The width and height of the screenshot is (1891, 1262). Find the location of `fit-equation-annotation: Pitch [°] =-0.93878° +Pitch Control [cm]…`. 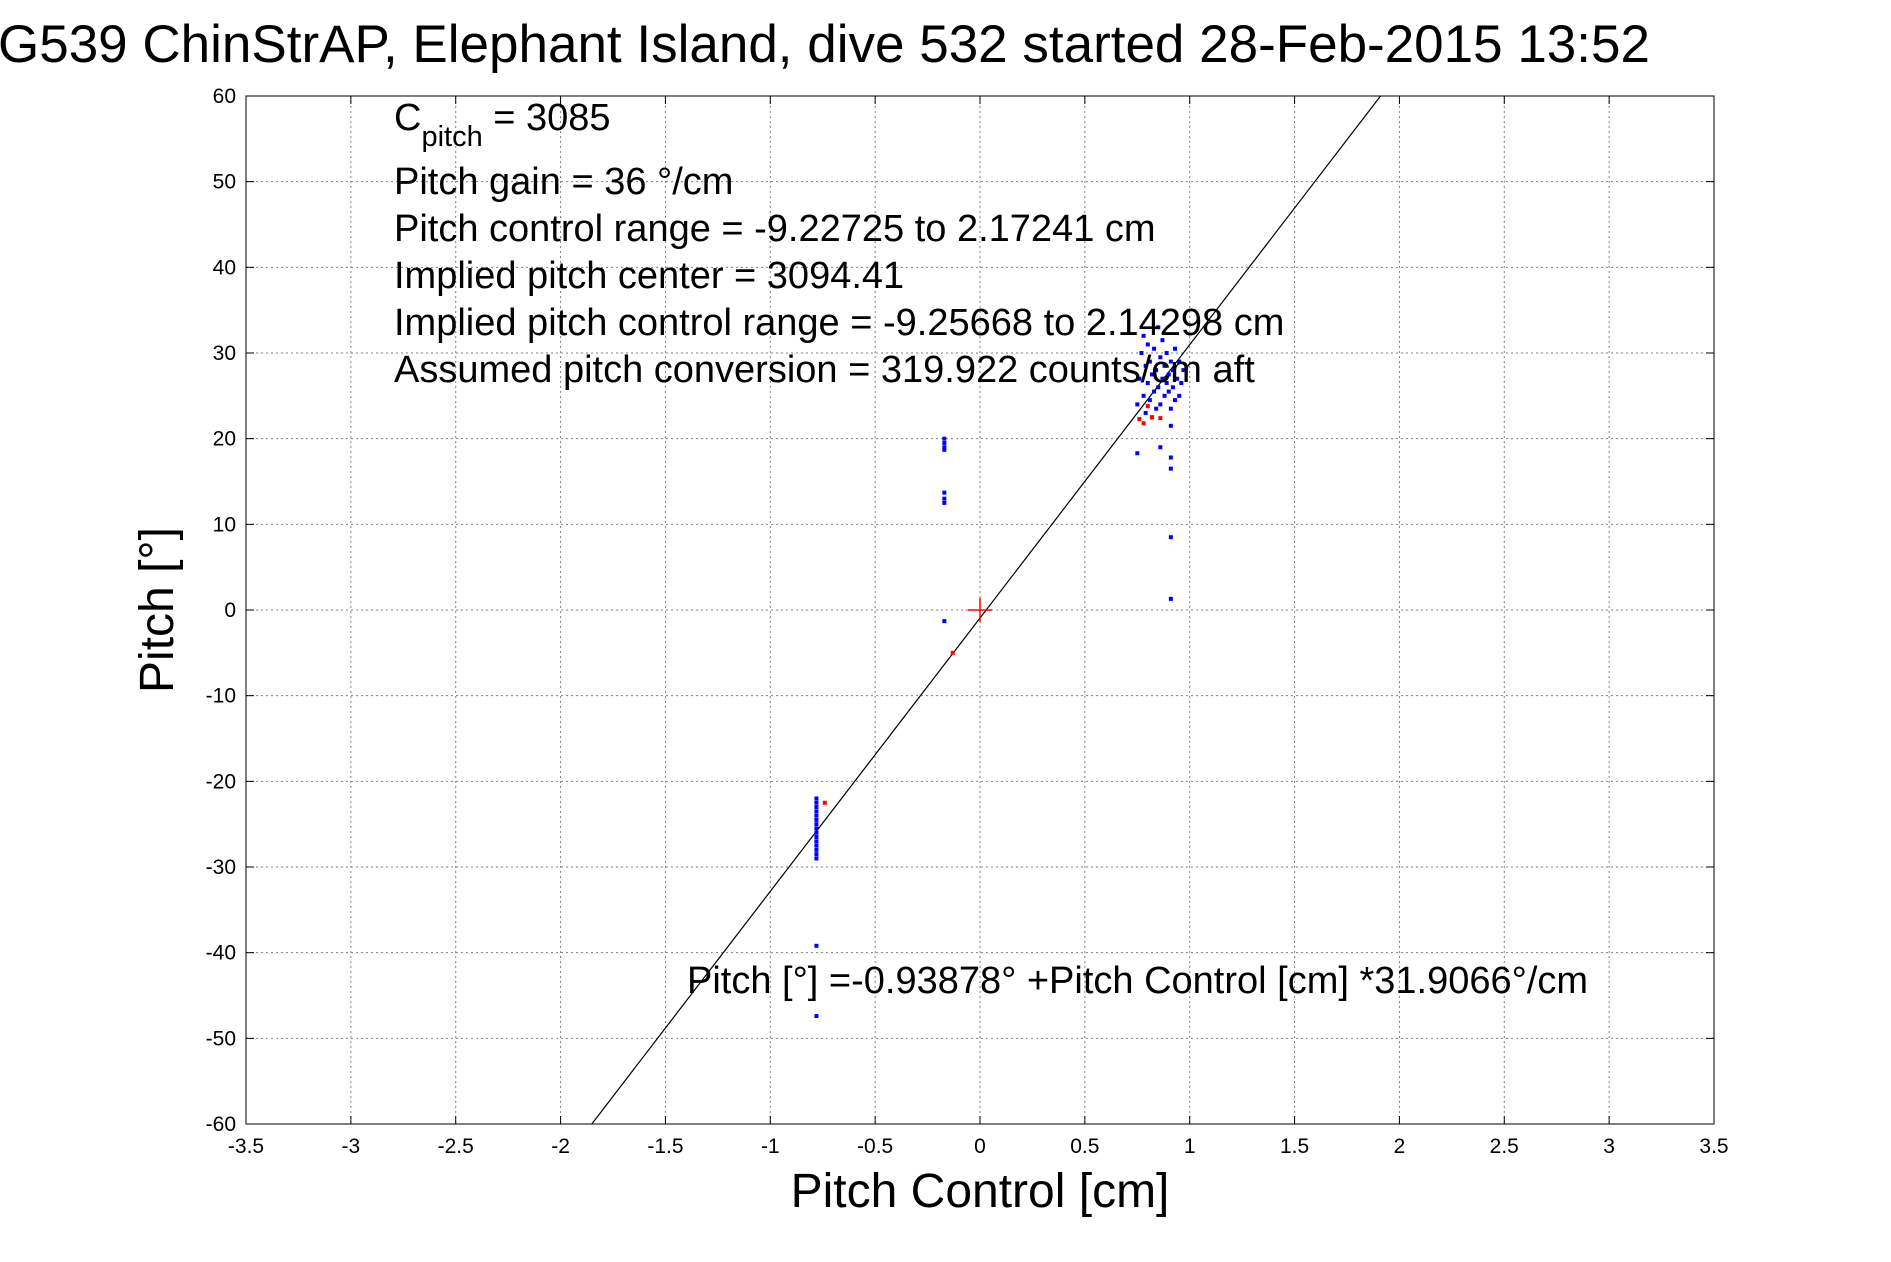

fit-equation-annotation: Pitch [°] =-0.93878° +Pitch Control [cm]… is located at coordinates (1137, 981).